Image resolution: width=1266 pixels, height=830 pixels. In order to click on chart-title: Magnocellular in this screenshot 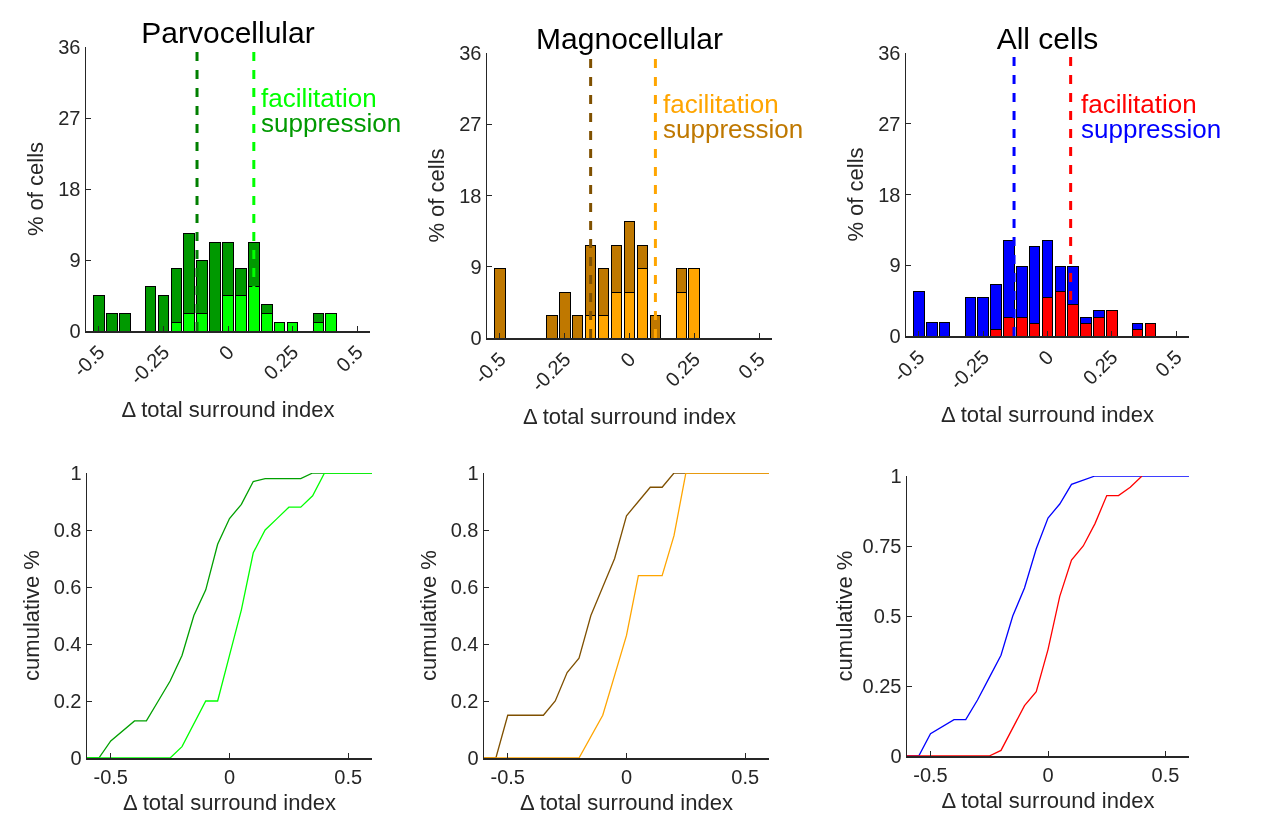, I will do `click(629, 38)`.